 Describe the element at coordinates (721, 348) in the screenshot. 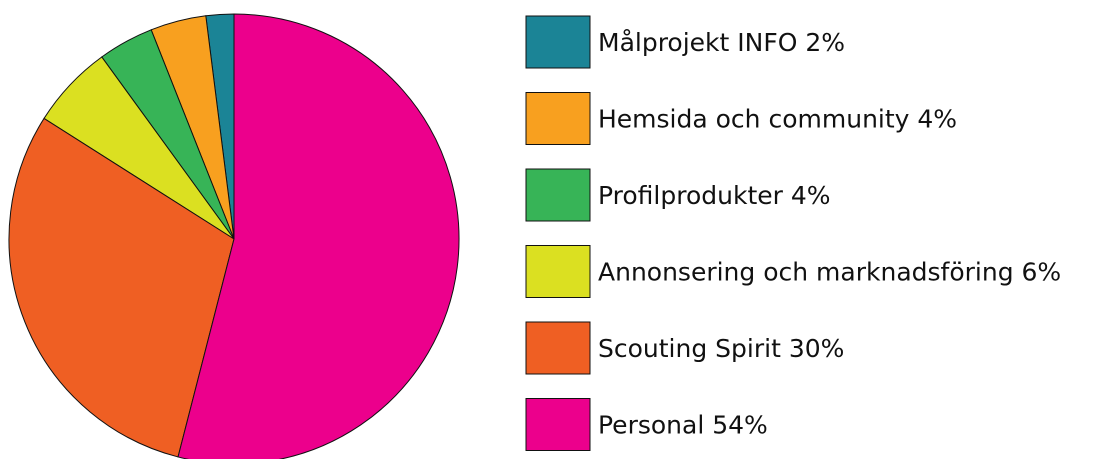

I see `legend-label: Scouting Spirit 30%` at that location.